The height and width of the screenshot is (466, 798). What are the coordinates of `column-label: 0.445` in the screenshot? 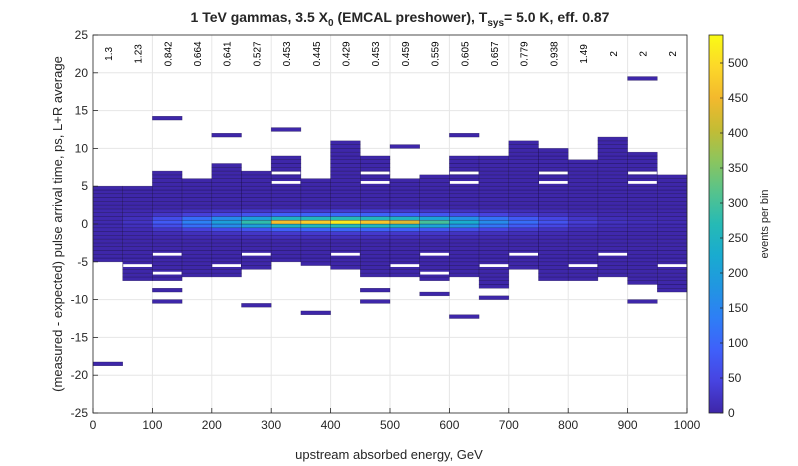 It's located at (317, 53).